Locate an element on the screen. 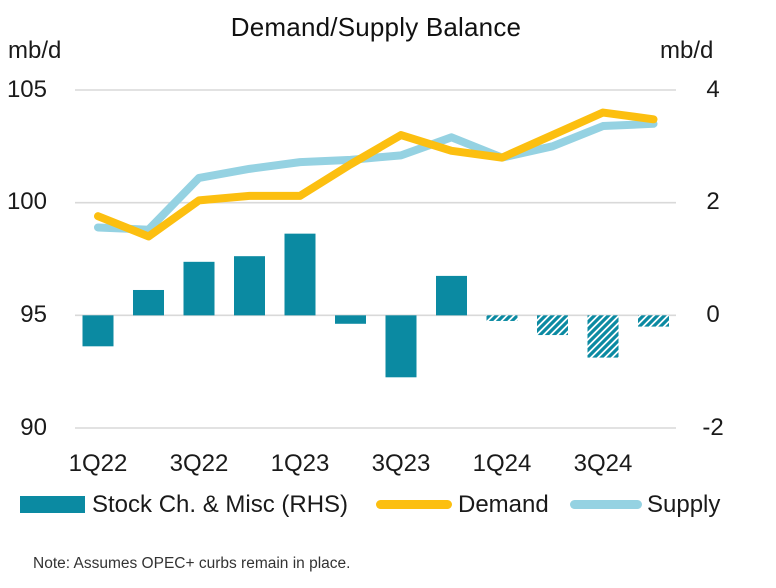 The width and height of the screenshot is (776, 588). legend-label-stock: Stock Ch. & Misc (RHS) is located at coordinates (220, 504).